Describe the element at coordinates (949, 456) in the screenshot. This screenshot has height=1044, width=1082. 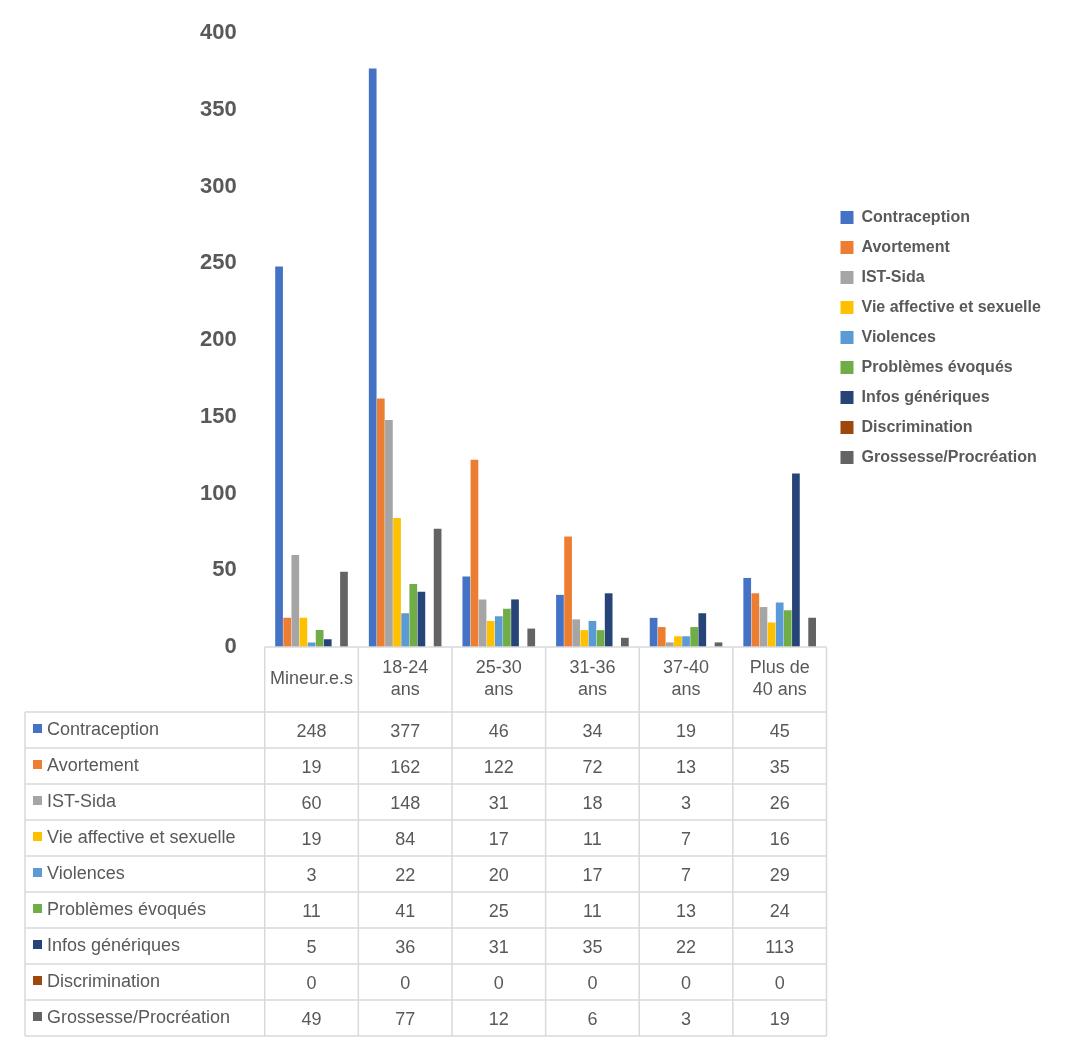
I see `legend-label: Grossesse/Procréation` at that location.